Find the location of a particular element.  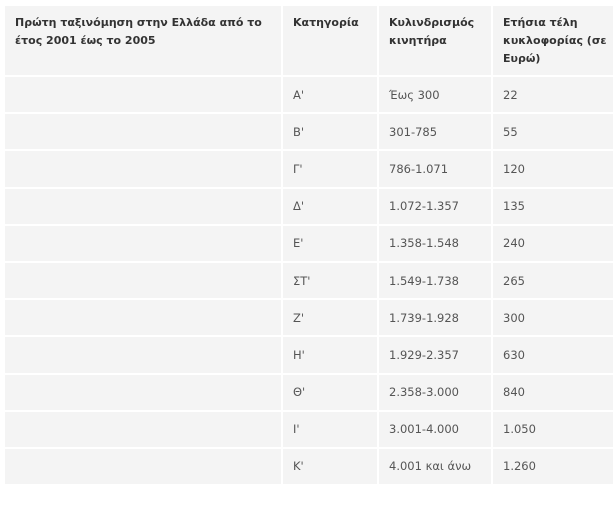

annual-fee-cell: 630 is located at coordinates (553, 355).